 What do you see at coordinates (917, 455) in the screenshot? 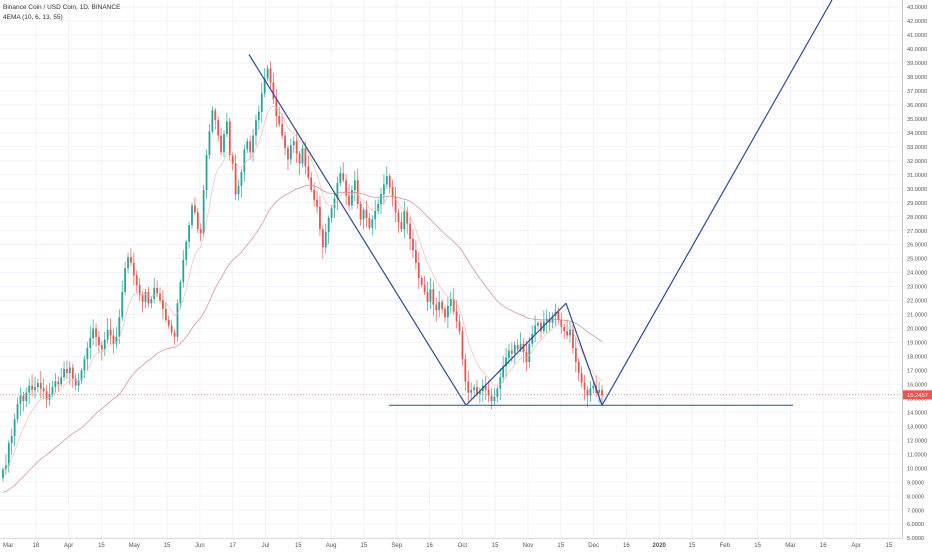
I see `y-tick-label: 11.0000` at bounding box center [917, 455].